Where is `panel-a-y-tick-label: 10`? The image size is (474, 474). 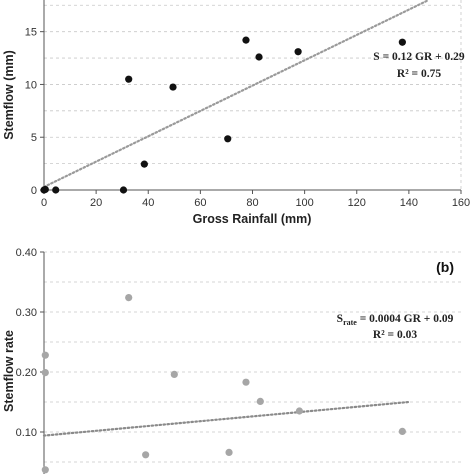
panel-a-y-tick-label: 10 is located at coordinates (31, 85).